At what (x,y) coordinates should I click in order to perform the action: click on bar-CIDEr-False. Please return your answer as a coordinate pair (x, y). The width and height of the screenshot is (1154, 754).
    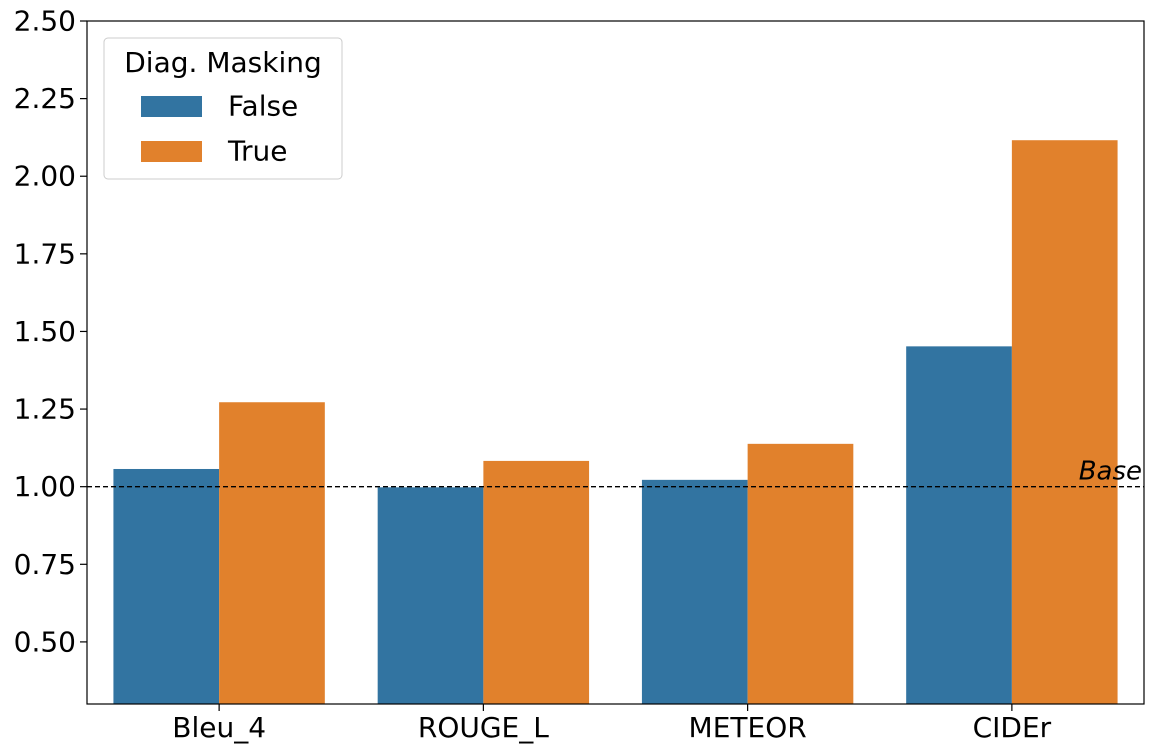
    Looking at the image, I should click on (959, 525).